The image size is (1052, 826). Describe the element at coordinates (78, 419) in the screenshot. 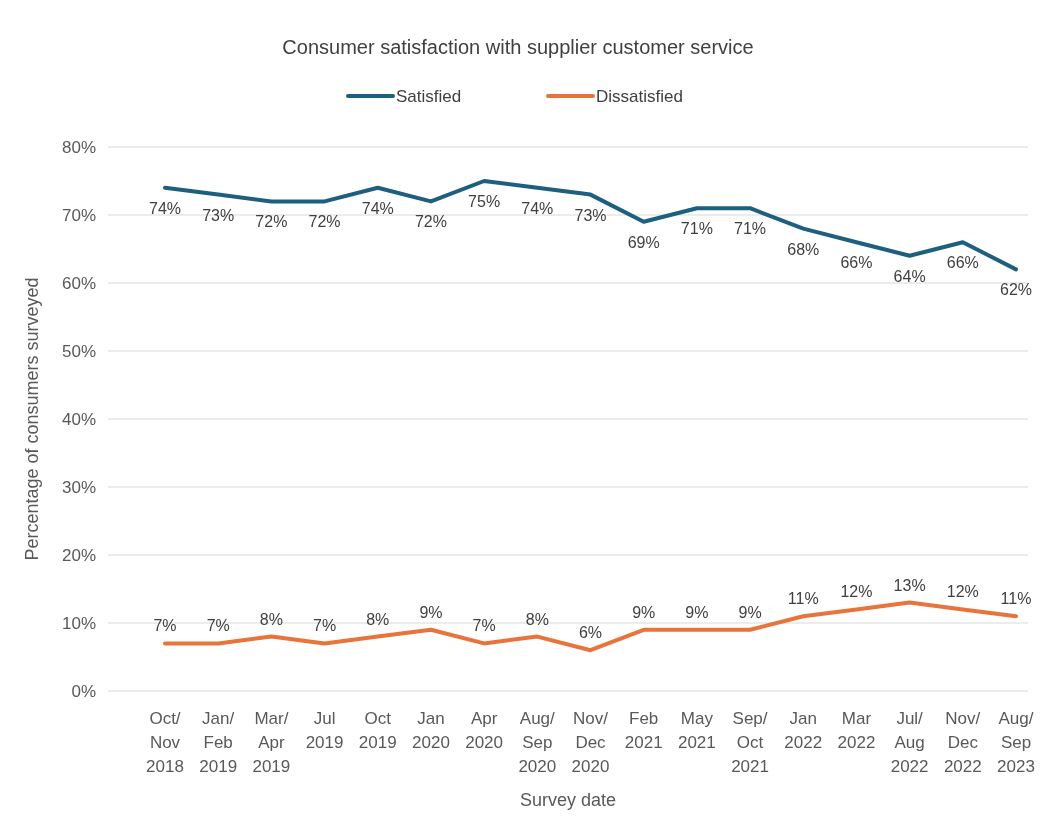

I see `y-tick-label: 40%` at that location.